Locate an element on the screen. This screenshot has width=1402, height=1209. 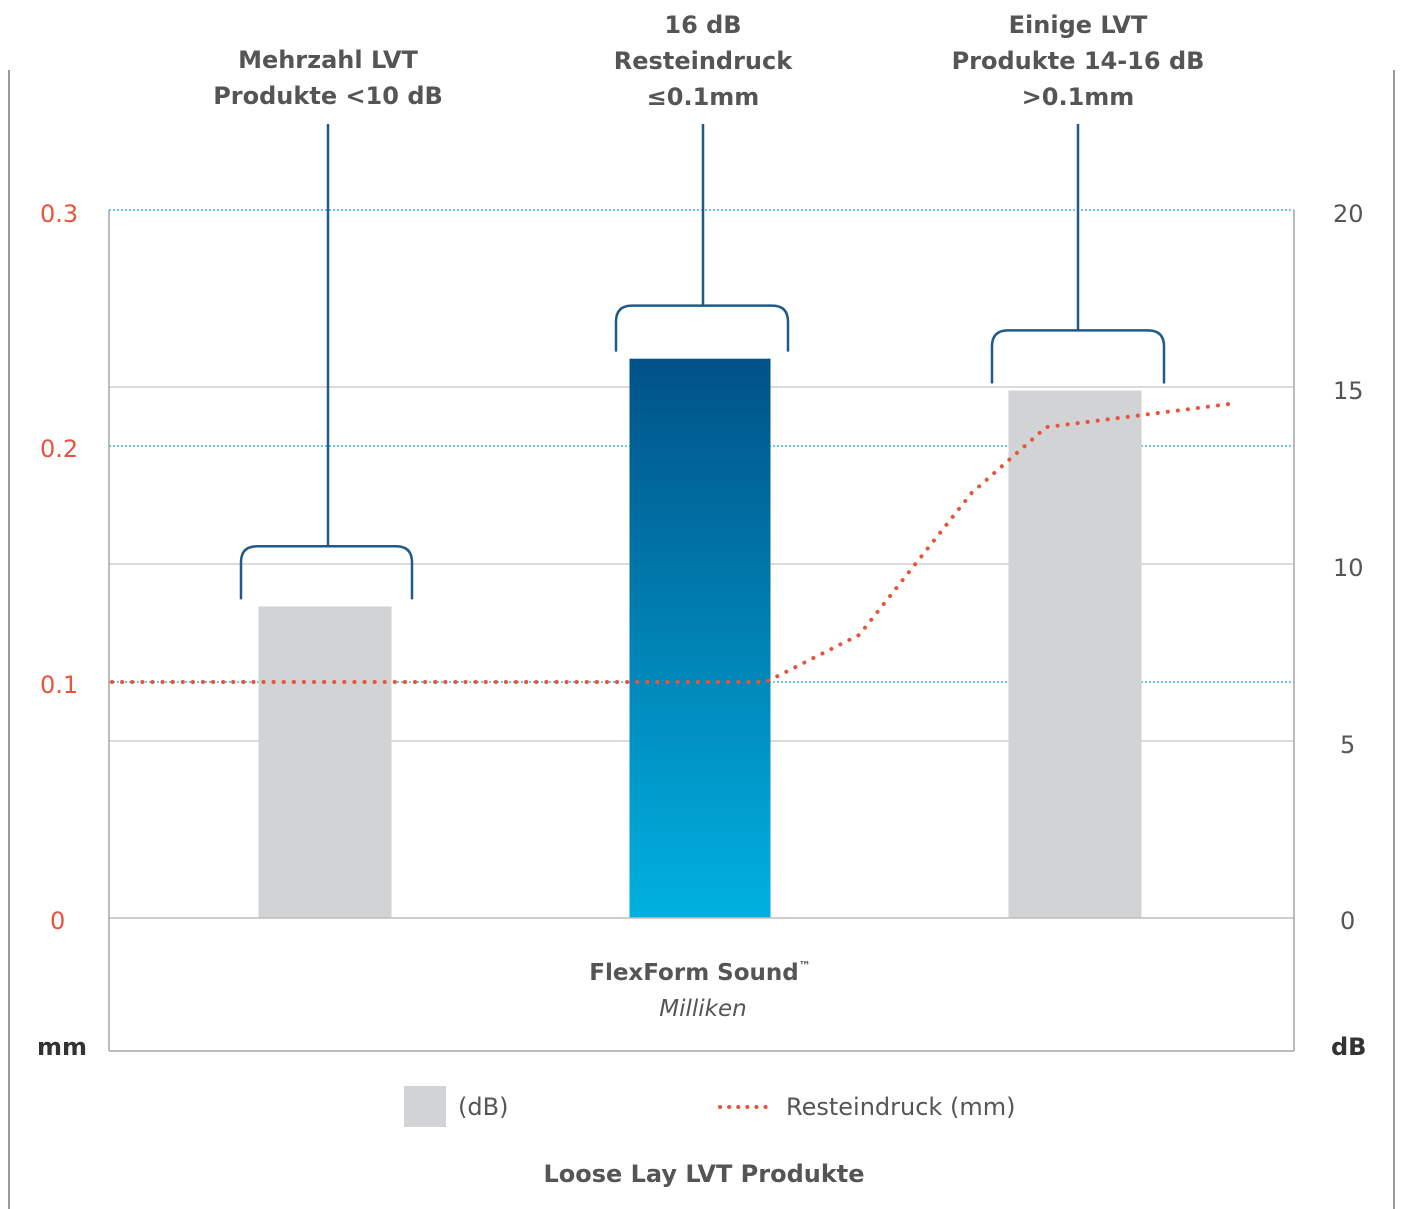
annotation-2: 16 dB Resteindruck ≤0.1mm is located at coordinates (703, 61).